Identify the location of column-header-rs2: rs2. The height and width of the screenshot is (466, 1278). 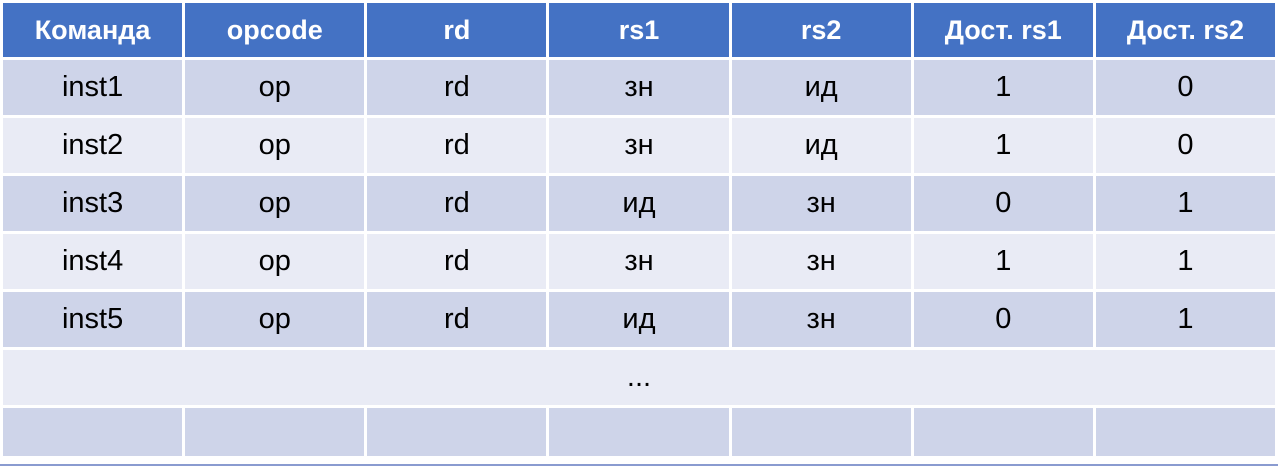
(821, 30).